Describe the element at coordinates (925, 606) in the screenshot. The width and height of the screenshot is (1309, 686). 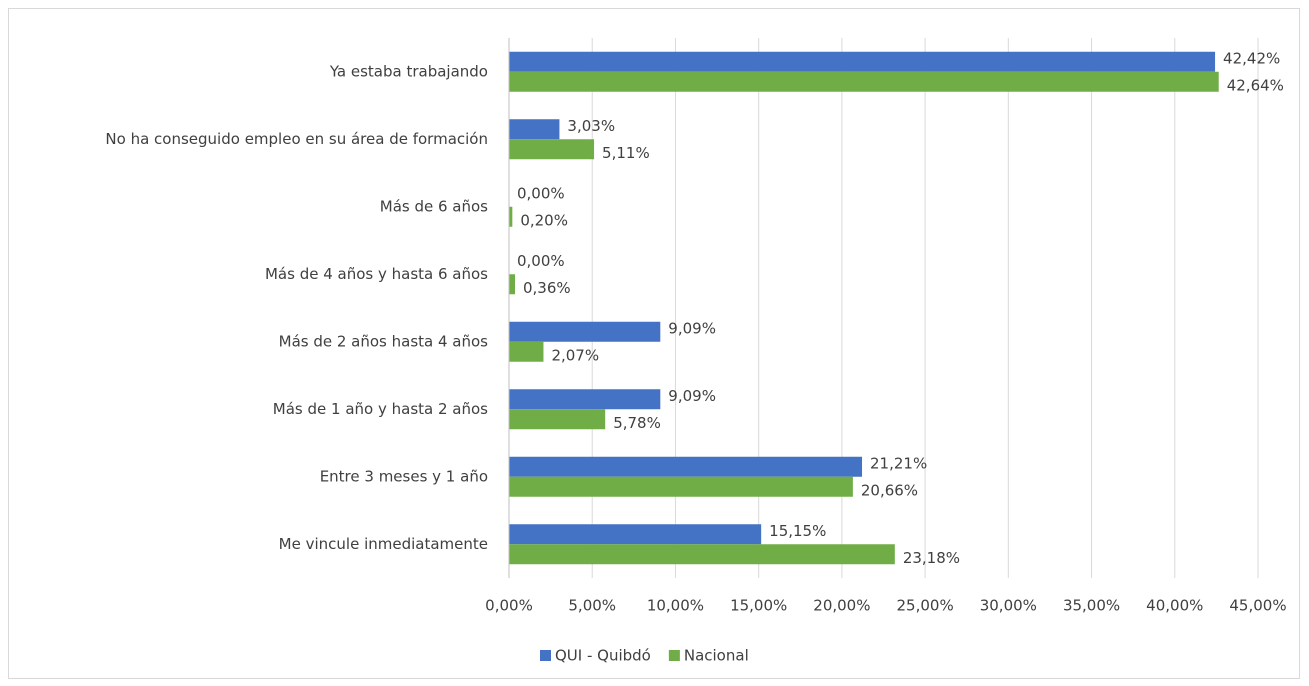
I see `x-tick-label: 25,00%` at that location.